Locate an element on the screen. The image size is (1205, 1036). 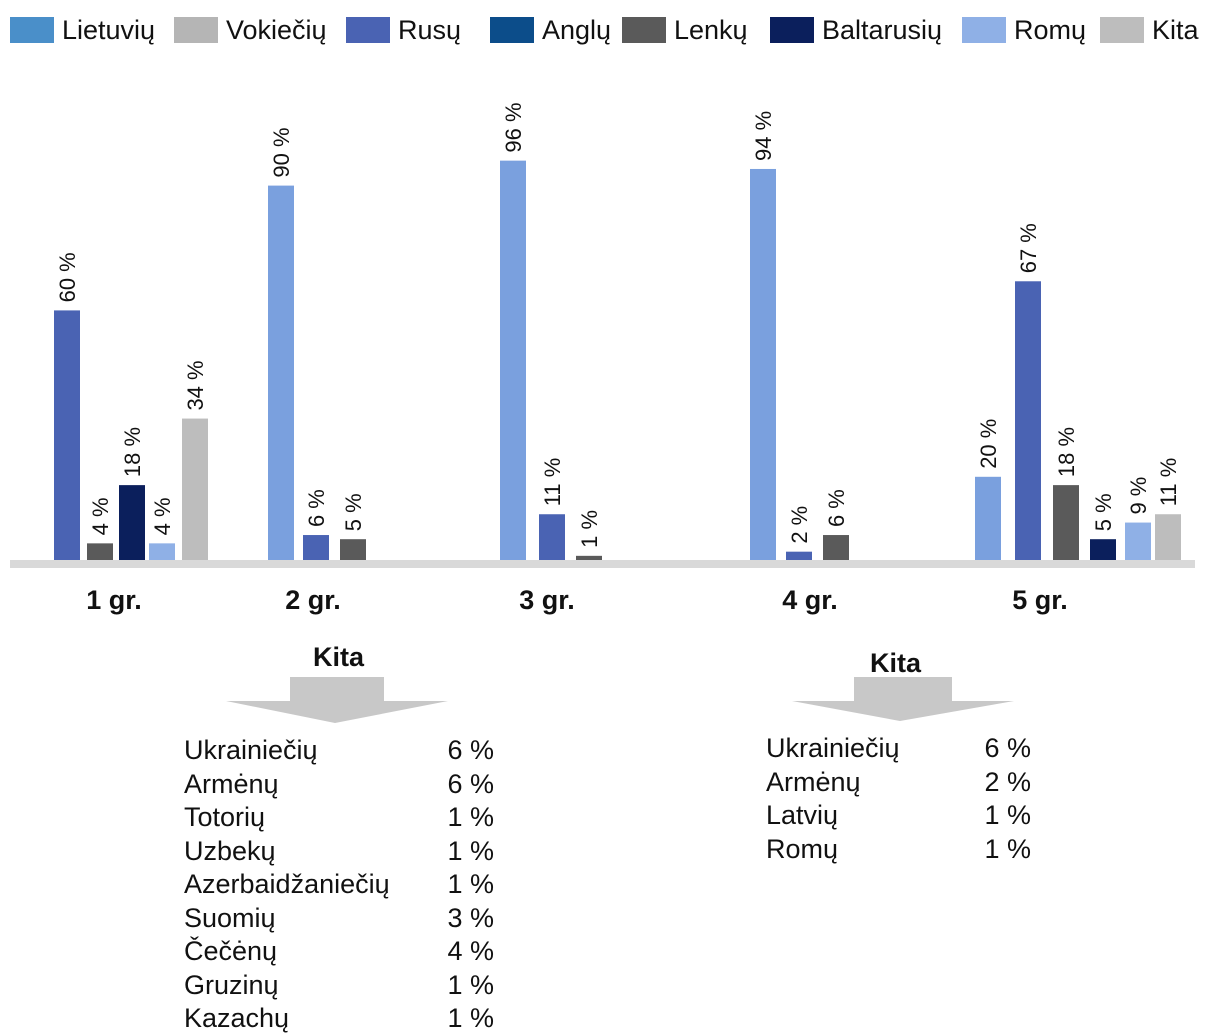
kita-name: Gruzinų is located at coordinates (231, 984).